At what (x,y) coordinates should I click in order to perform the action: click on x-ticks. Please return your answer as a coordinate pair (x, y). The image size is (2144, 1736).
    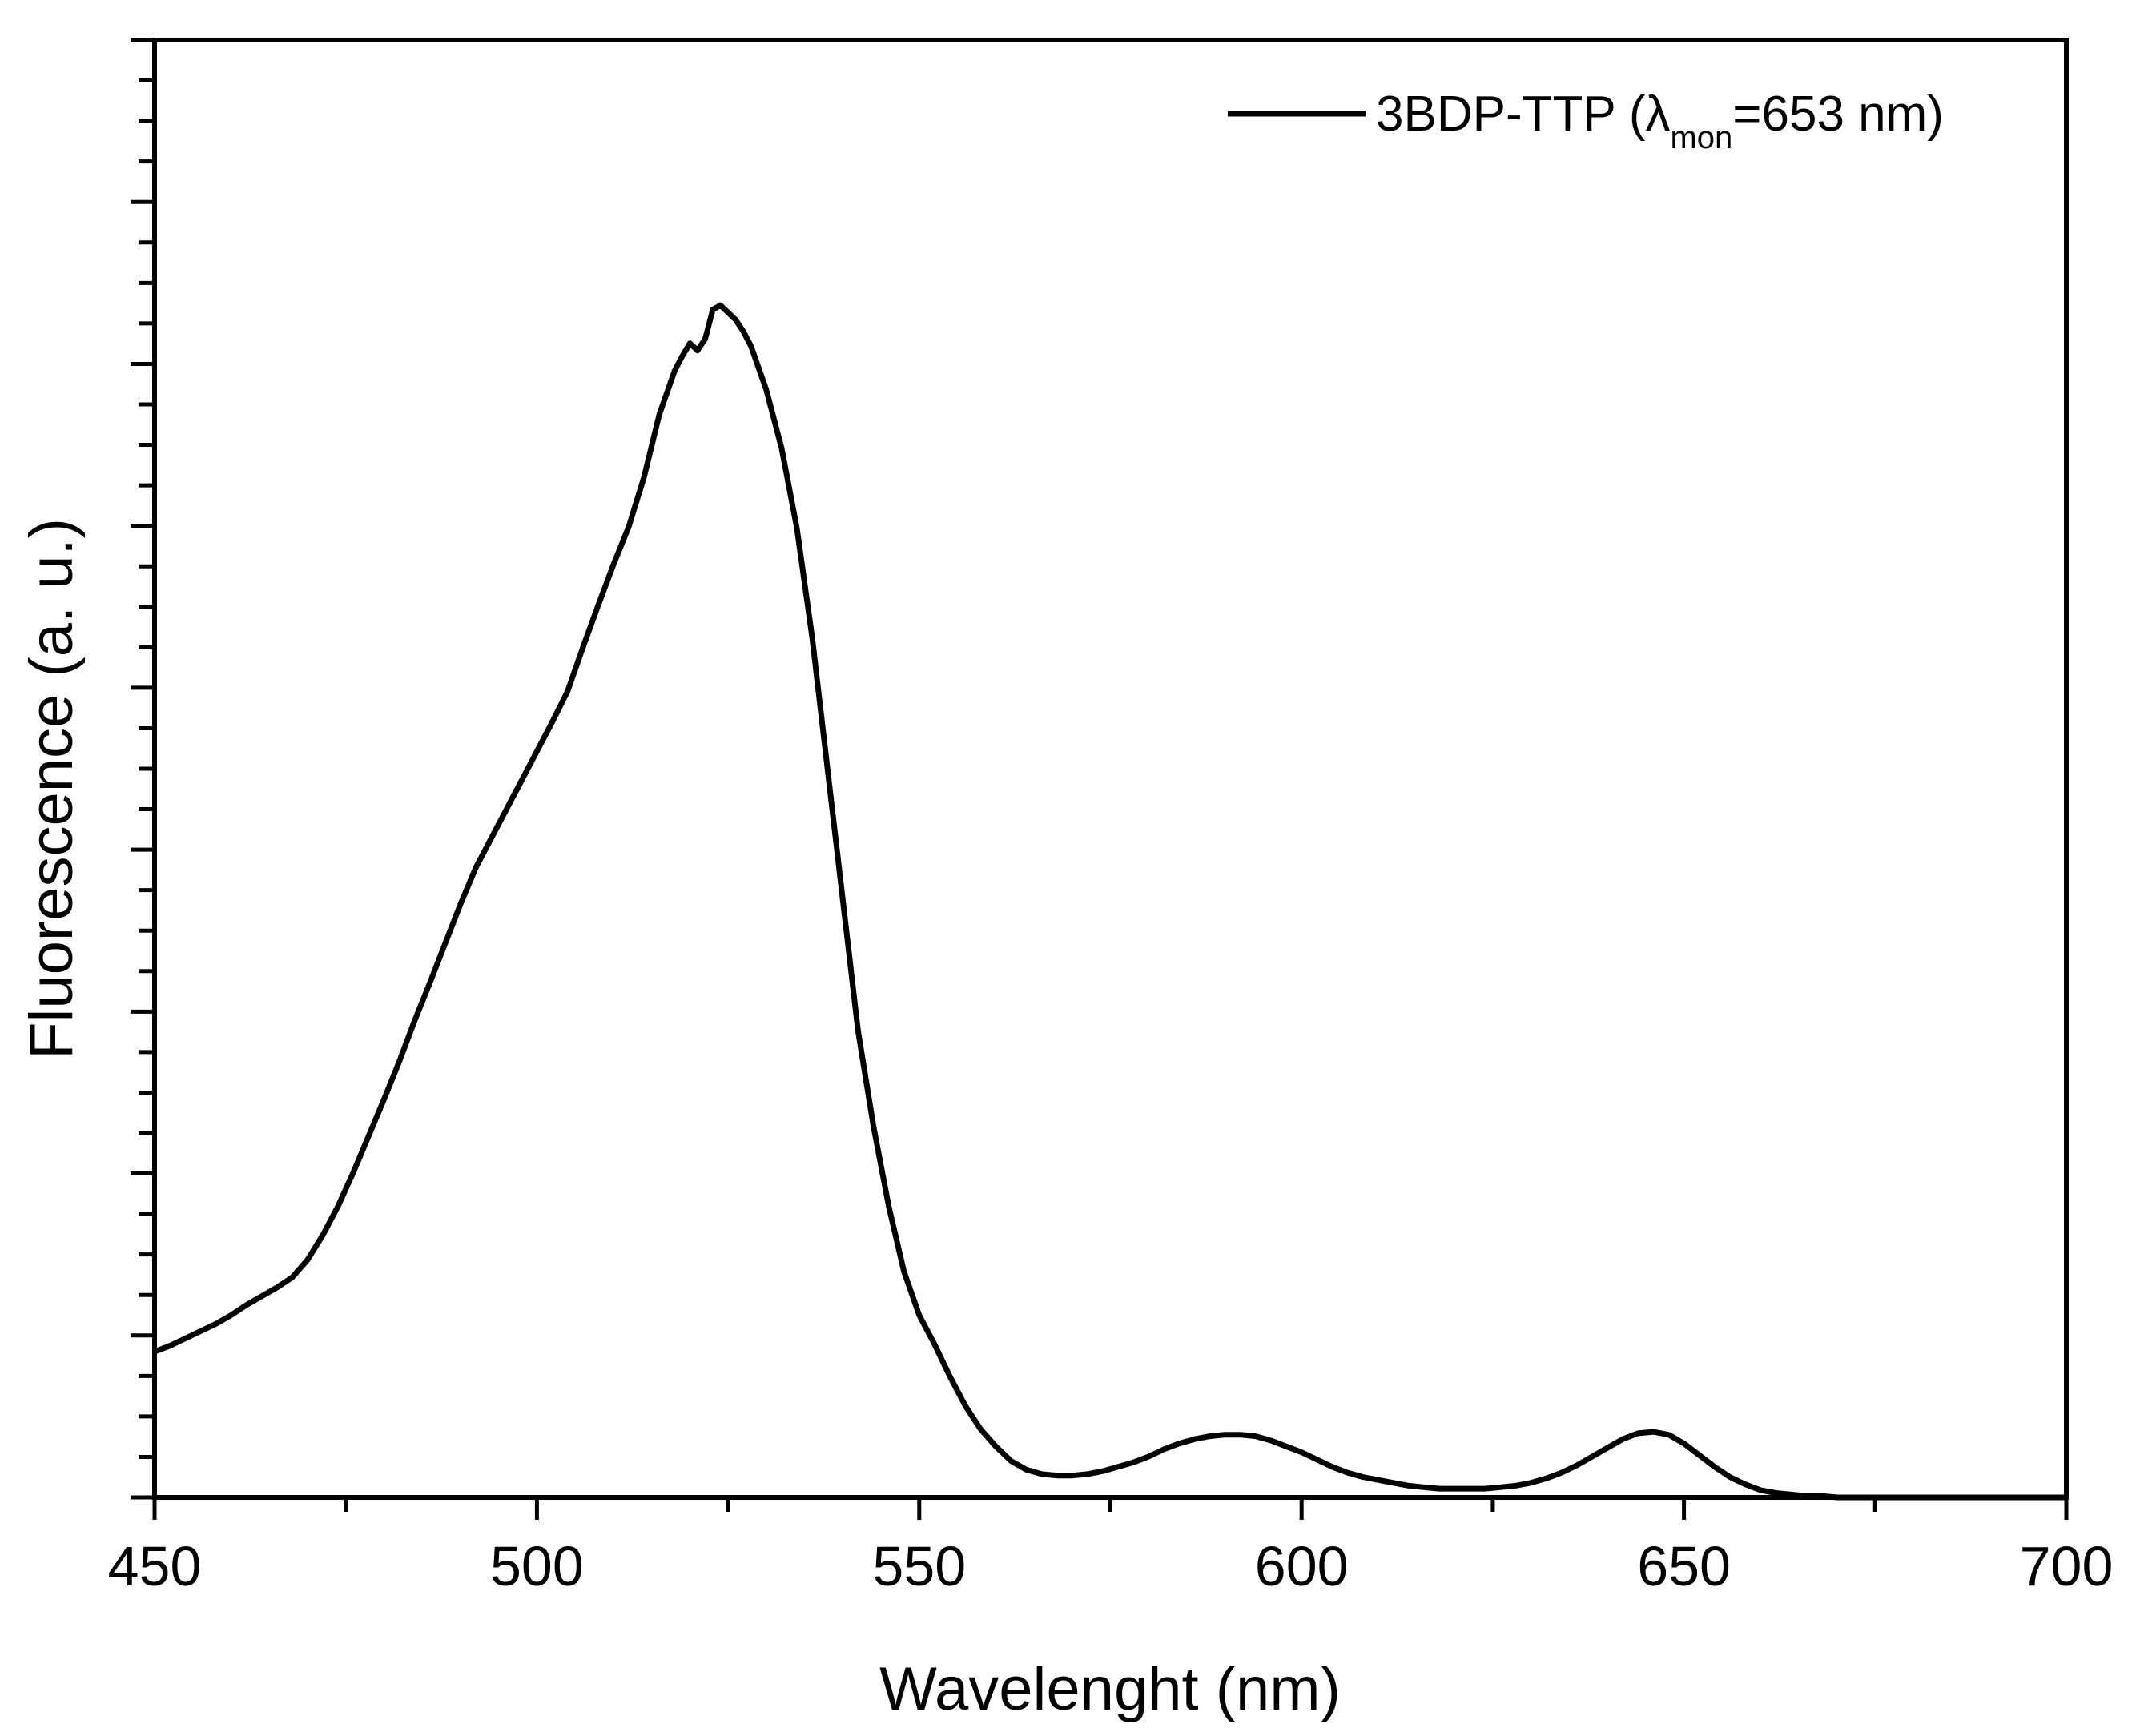
    Looking at the image, I should click on (1110, 1509).